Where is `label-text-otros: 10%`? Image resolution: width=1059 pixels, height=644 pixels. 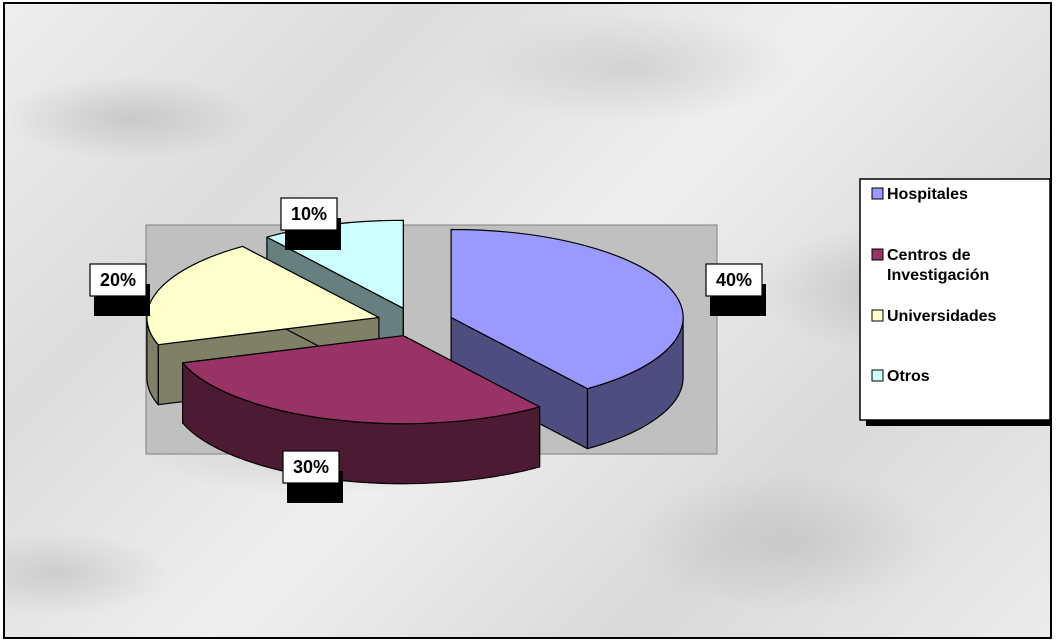
label-text-otros: 10% is located at coordinates (309, 214).